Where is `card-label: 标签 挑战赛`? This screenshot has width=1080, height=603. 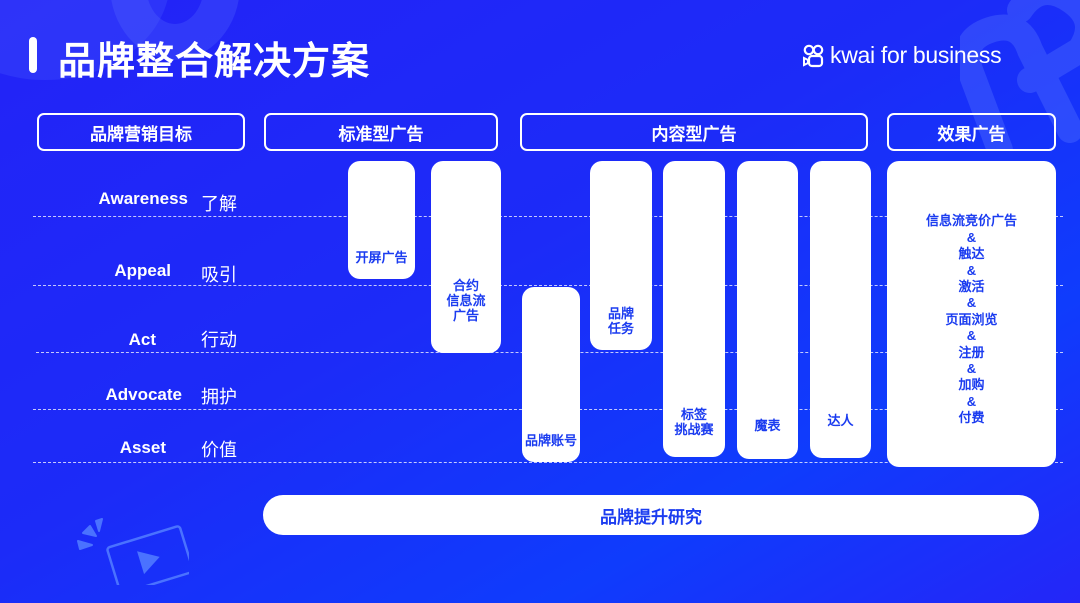
card-label: 标签 挑战赛 is located at coordinates (694, 422).